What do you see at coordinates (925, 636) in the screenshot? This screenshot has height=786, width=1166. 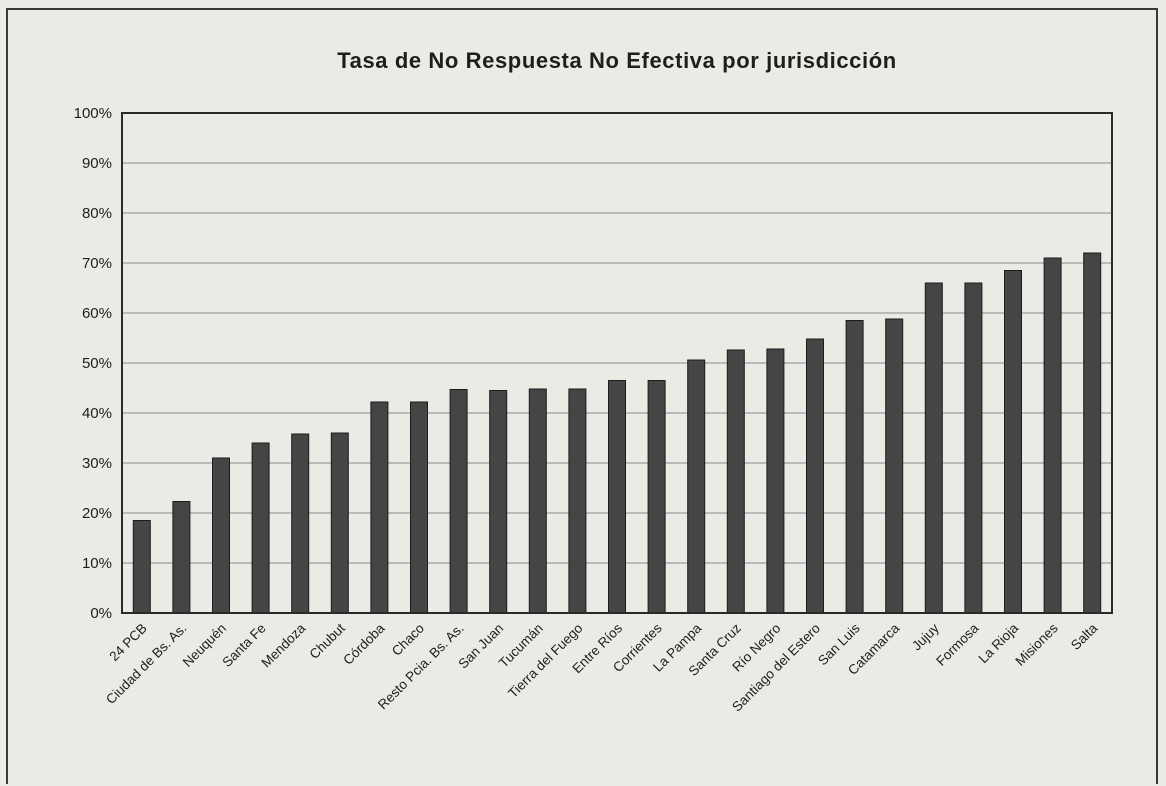 I see `x-tick-label: Jujuy` at bounding box center [925, 636].